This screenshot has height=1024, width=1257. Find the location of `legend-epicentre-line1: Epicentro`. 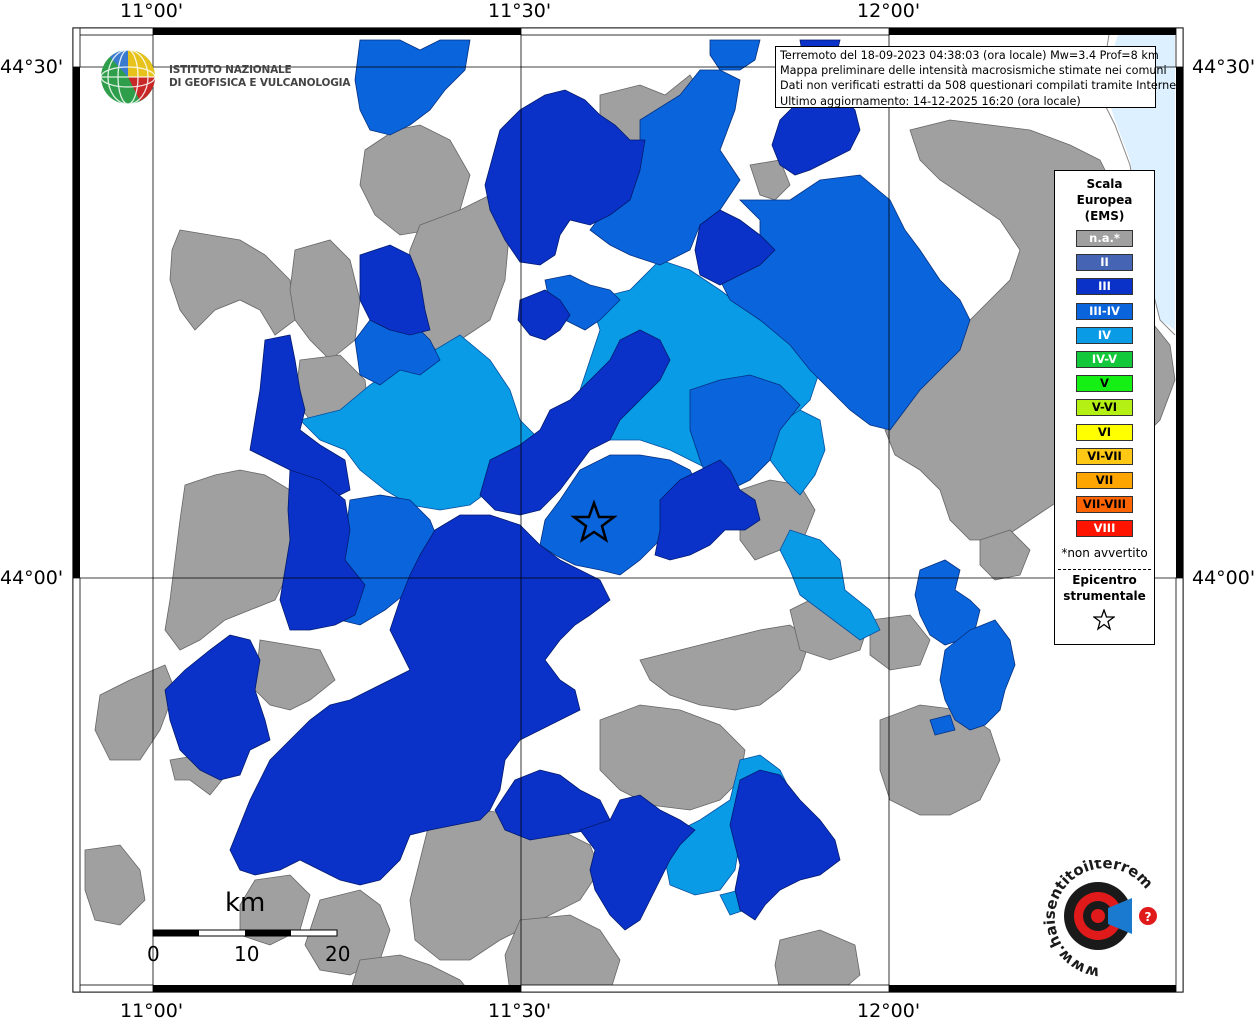

legend-epicentre-line1: Epicentro is located at coordinates (1104, 580).